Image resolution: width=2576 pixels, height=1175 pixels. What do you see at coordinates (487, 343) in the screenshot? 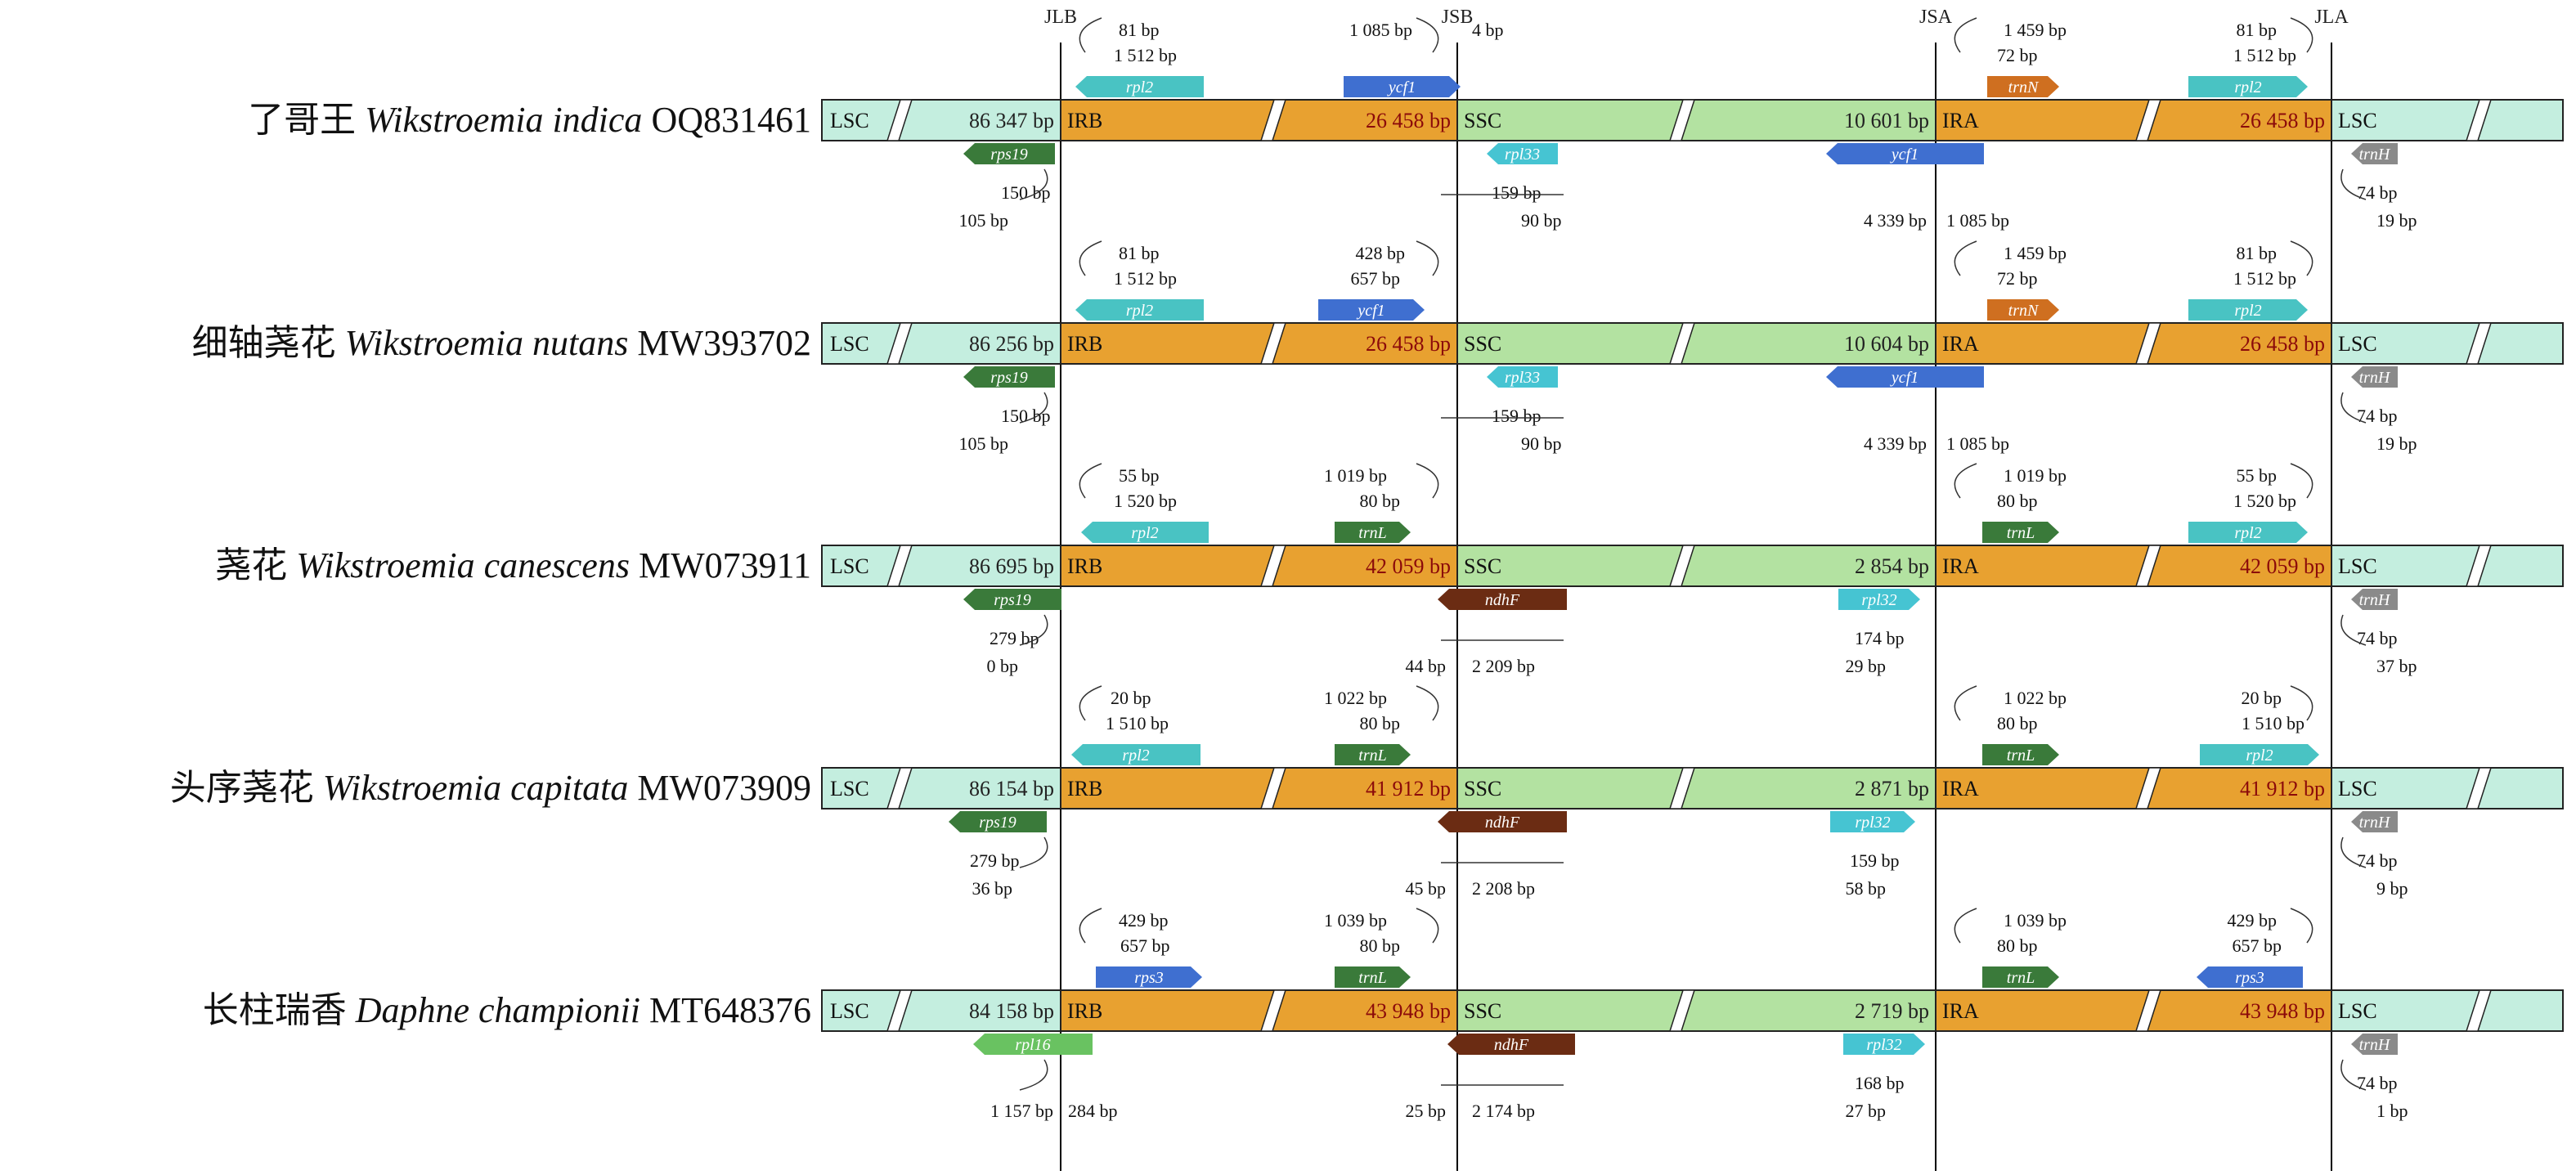
I see `species-latin-name: Wikstroemia nutans` at bounding box center [487, 343].